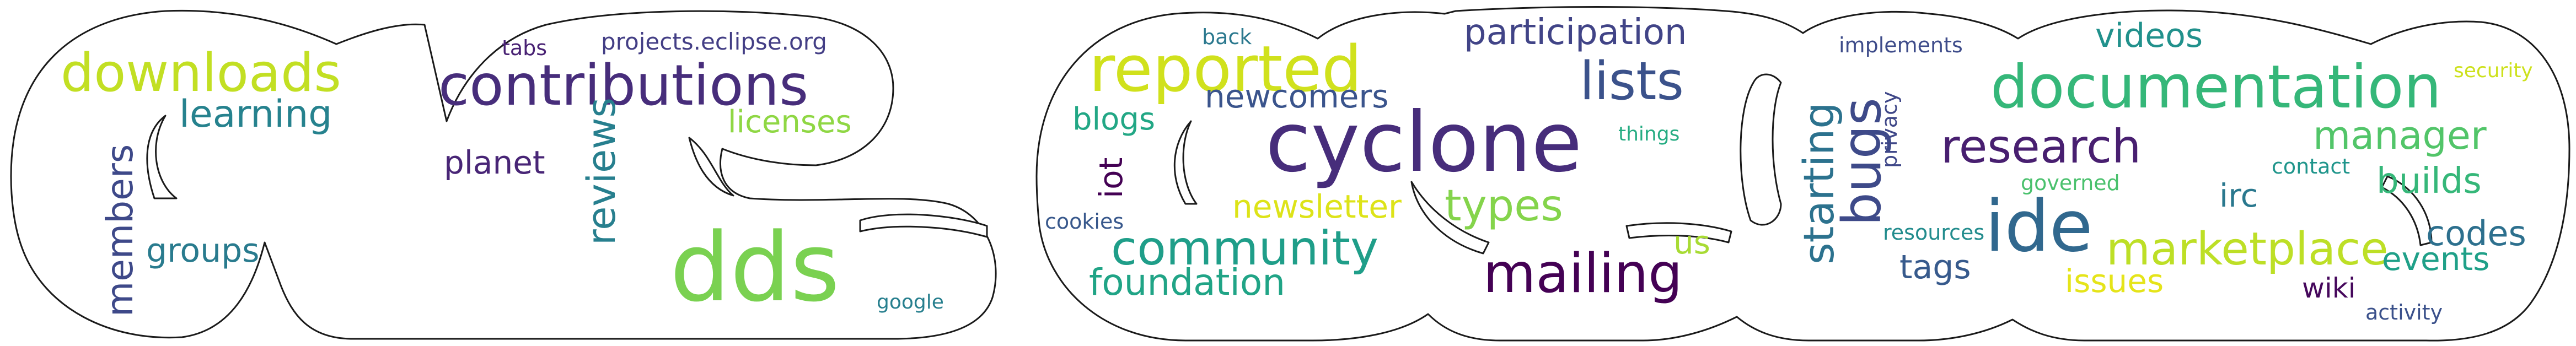 The height and width of the screenshot is (346, 2576). I want to click on word-community: community, so click(1244, 248).